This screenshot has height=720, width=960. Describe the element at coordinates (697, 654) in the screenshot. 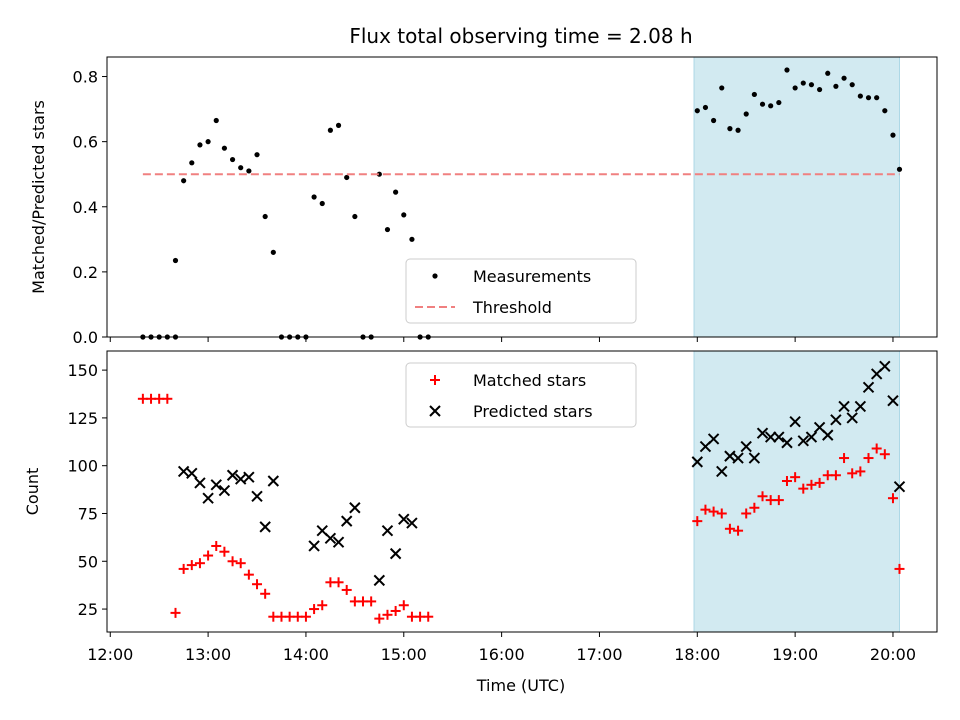

I see `x-tick-label: 18:00` at that location.